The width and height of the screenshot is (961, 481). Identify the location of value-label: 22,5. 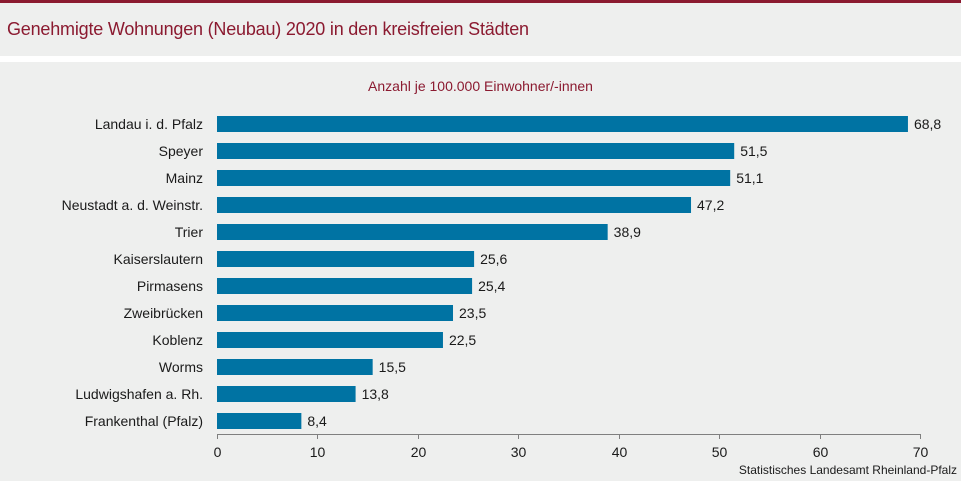
(462, 340).